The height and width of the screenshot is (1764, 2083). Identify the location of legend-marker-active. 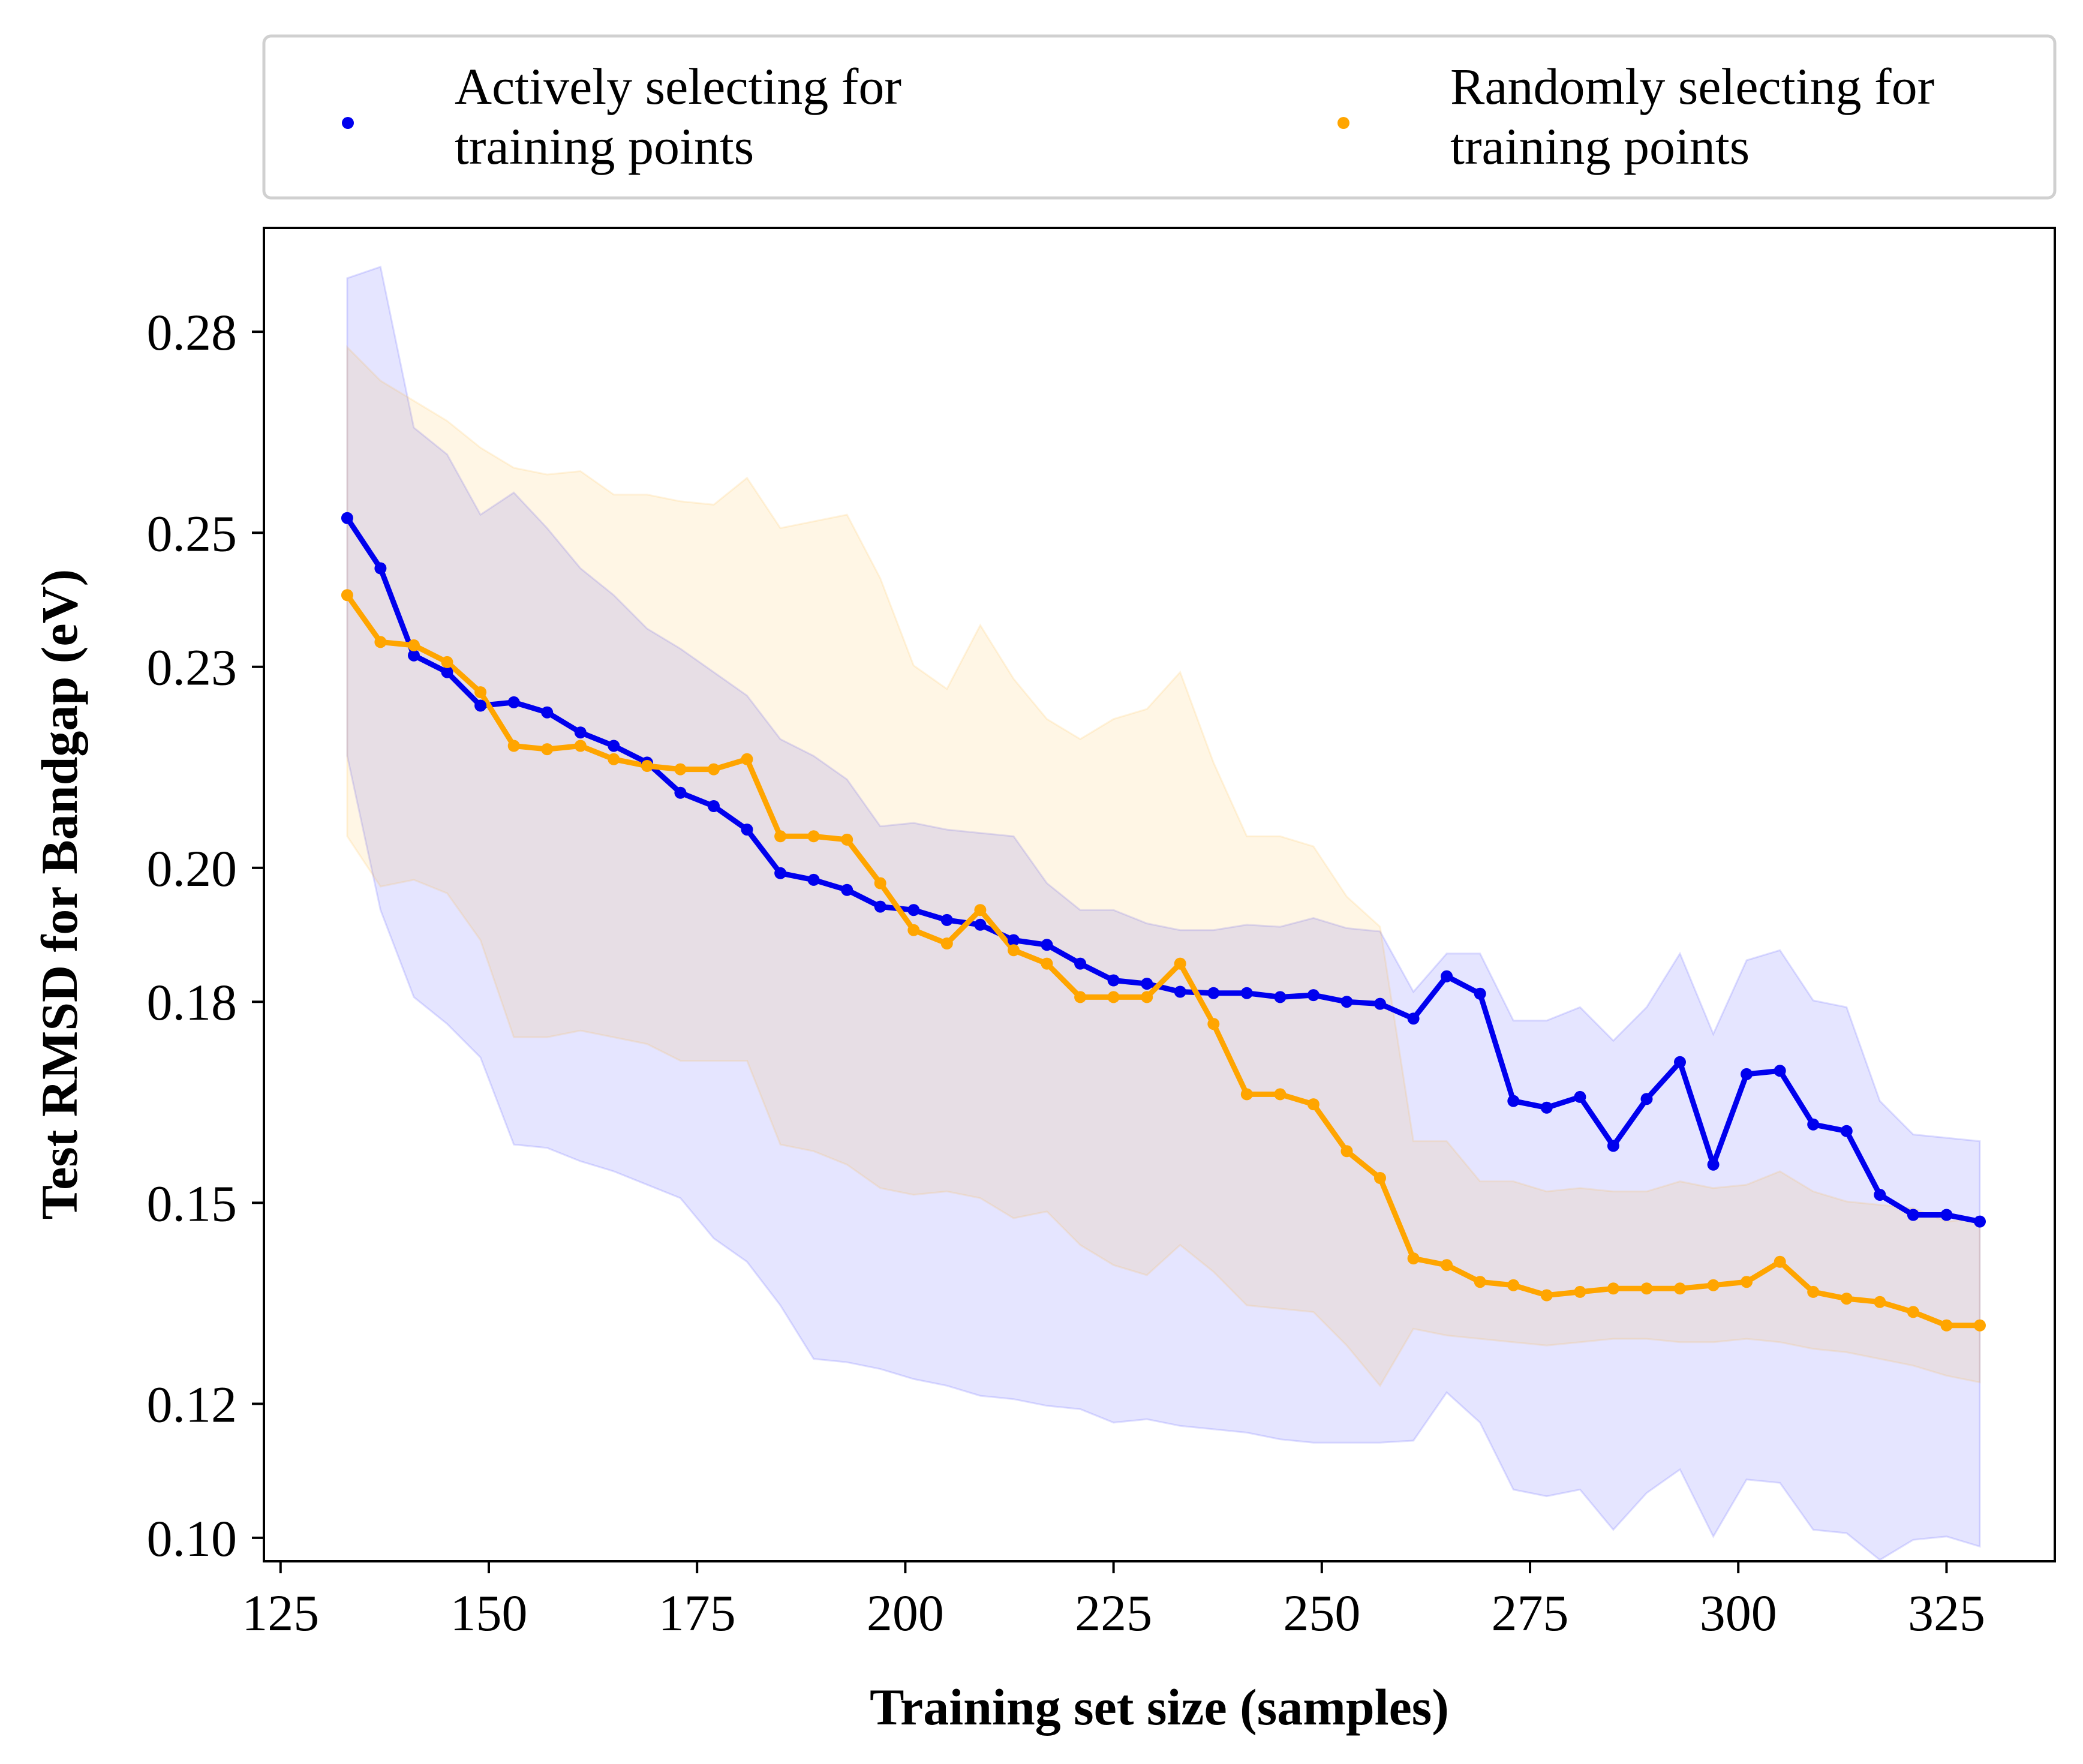
(348, 123).